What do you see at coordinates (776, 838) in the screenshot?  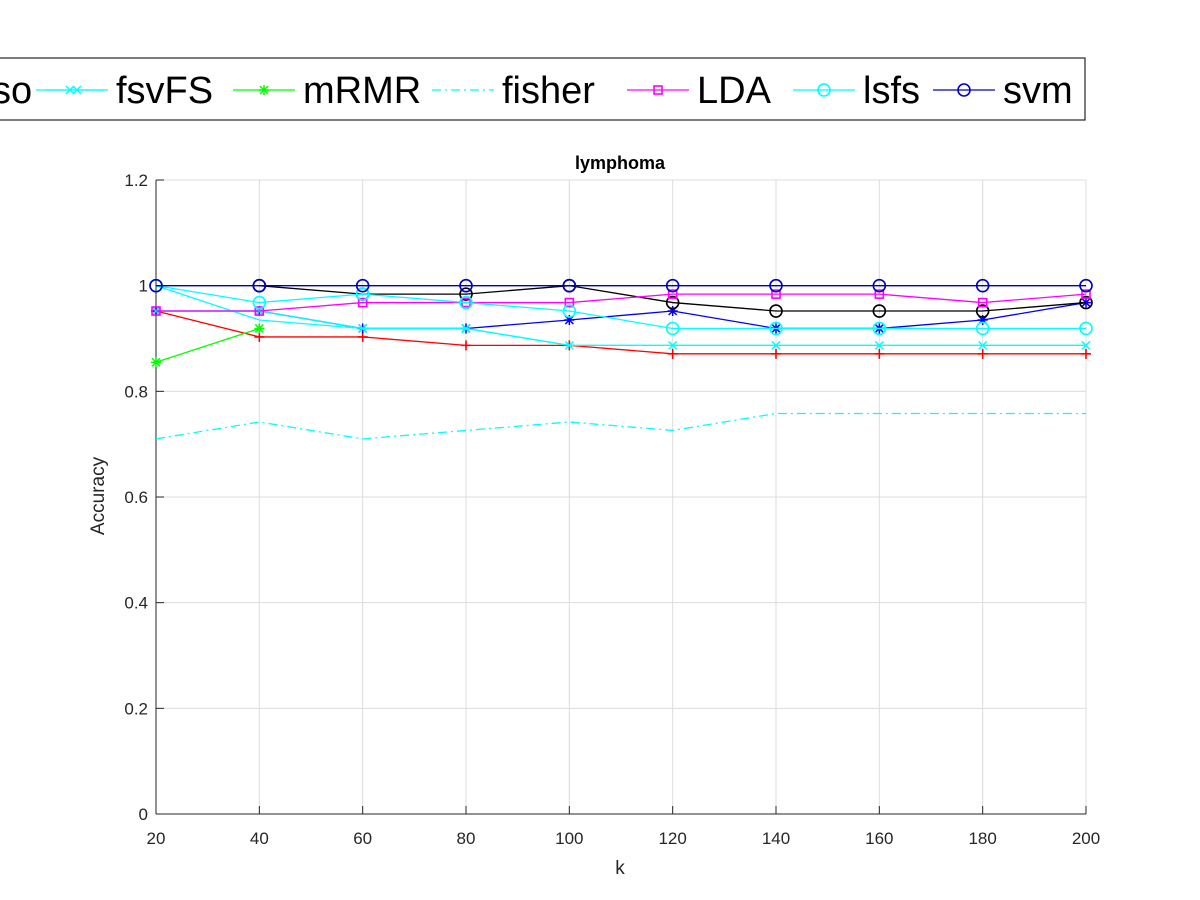 I see `x-tick-label: 140` at bounding box center [776, 838].